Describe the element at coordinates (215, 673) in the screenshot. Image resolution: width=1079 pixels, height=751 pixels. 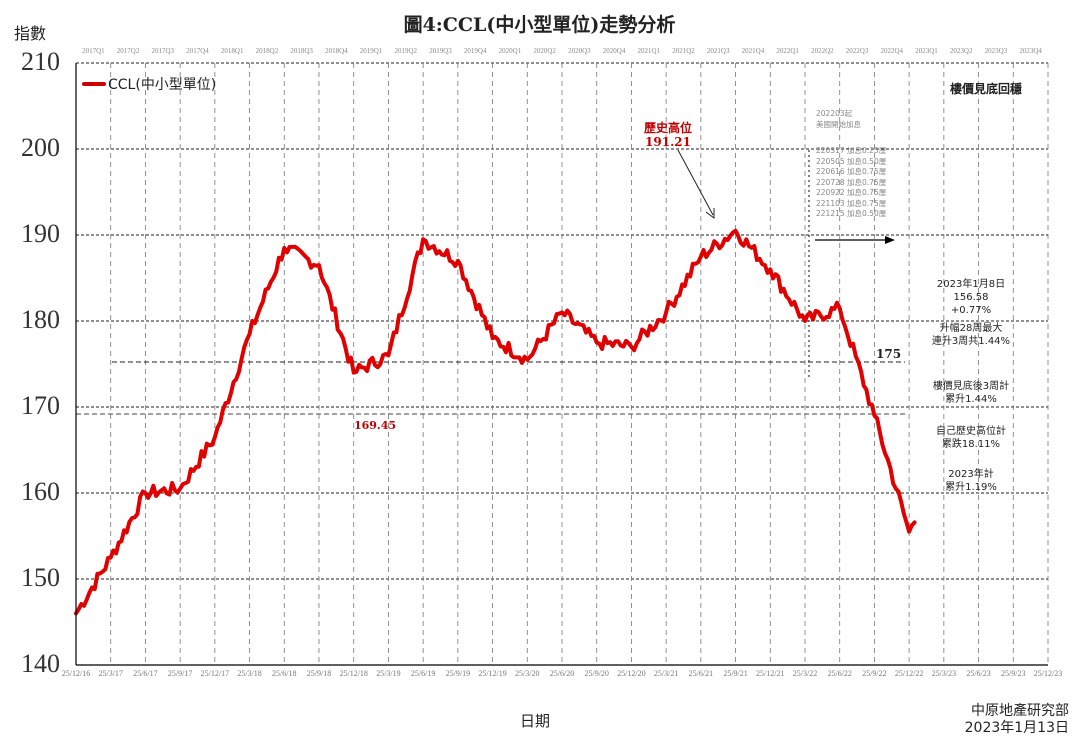
I see `x-tick-label: 25/12/17` at that location.